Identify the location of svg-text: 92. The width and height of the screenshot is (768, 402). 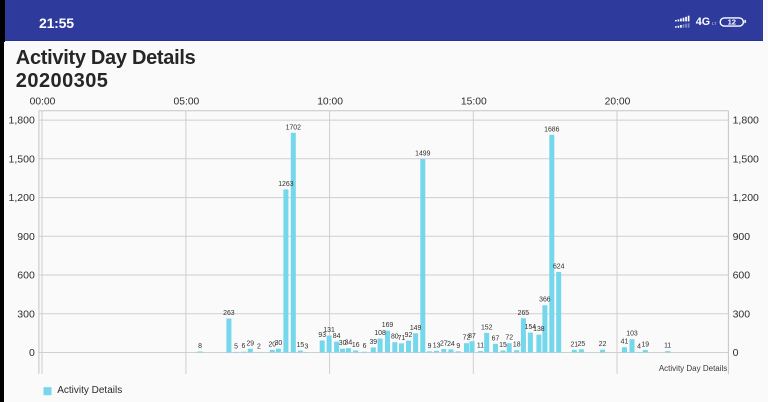
(409, 335).